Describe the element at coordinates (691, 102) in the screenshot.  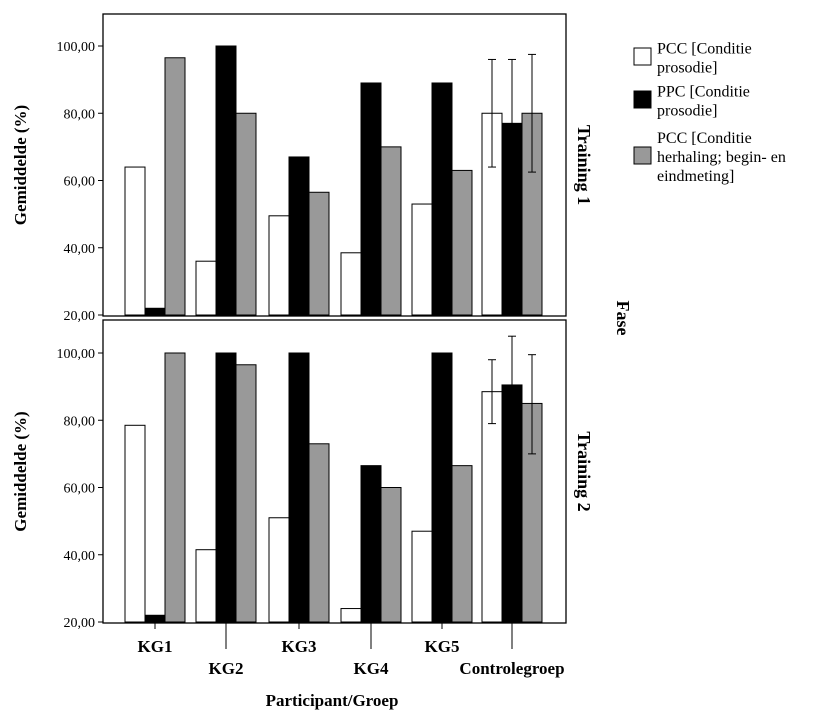
I see `legend-item: PPC [Conditie prosodie]` at that location.